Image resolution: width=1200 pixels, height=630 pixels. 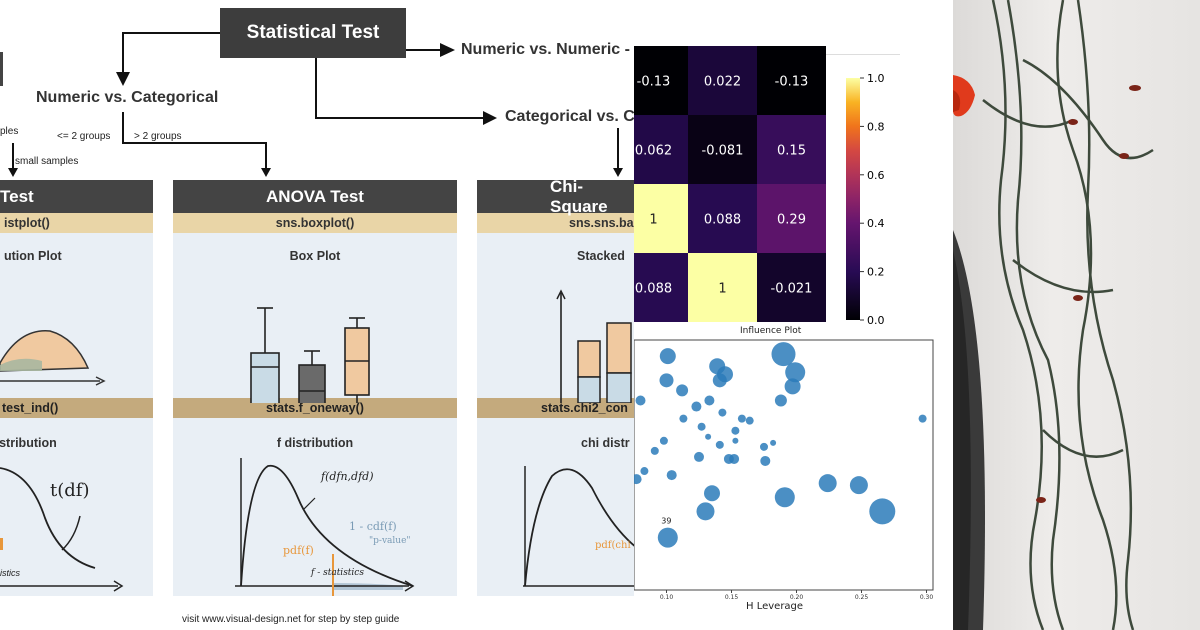 I want to click on dist-panel: chi distr pdf(chi, so click(x=557, y=507).